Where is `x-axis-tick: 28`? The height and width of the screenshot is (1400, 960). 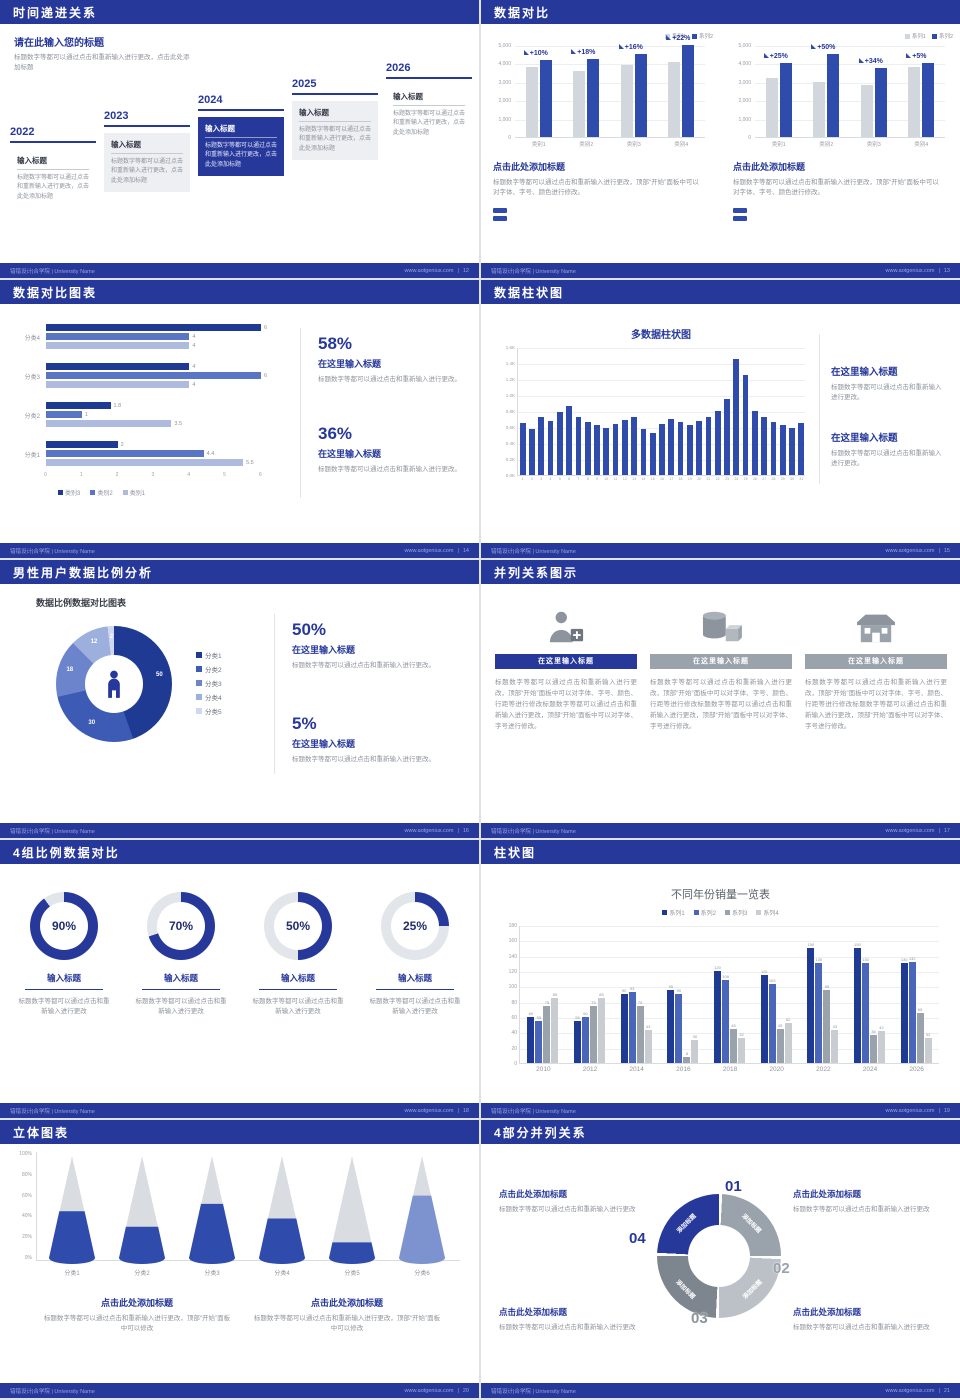
x-axis-tick: 28 is located at coordinates (773, 479).